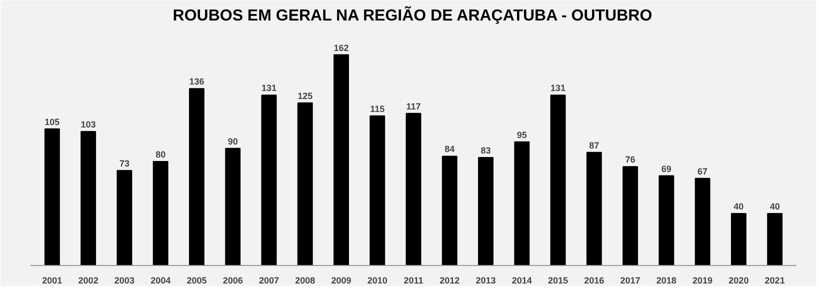  I want to click on x-tick-label: 2001, so click(52, 281).